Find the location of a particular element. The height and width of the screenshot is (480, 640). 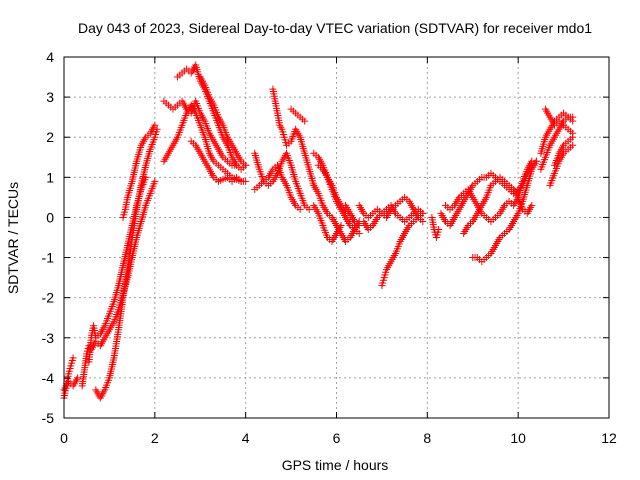

series-pass-n is located at coordinates (293, 137).